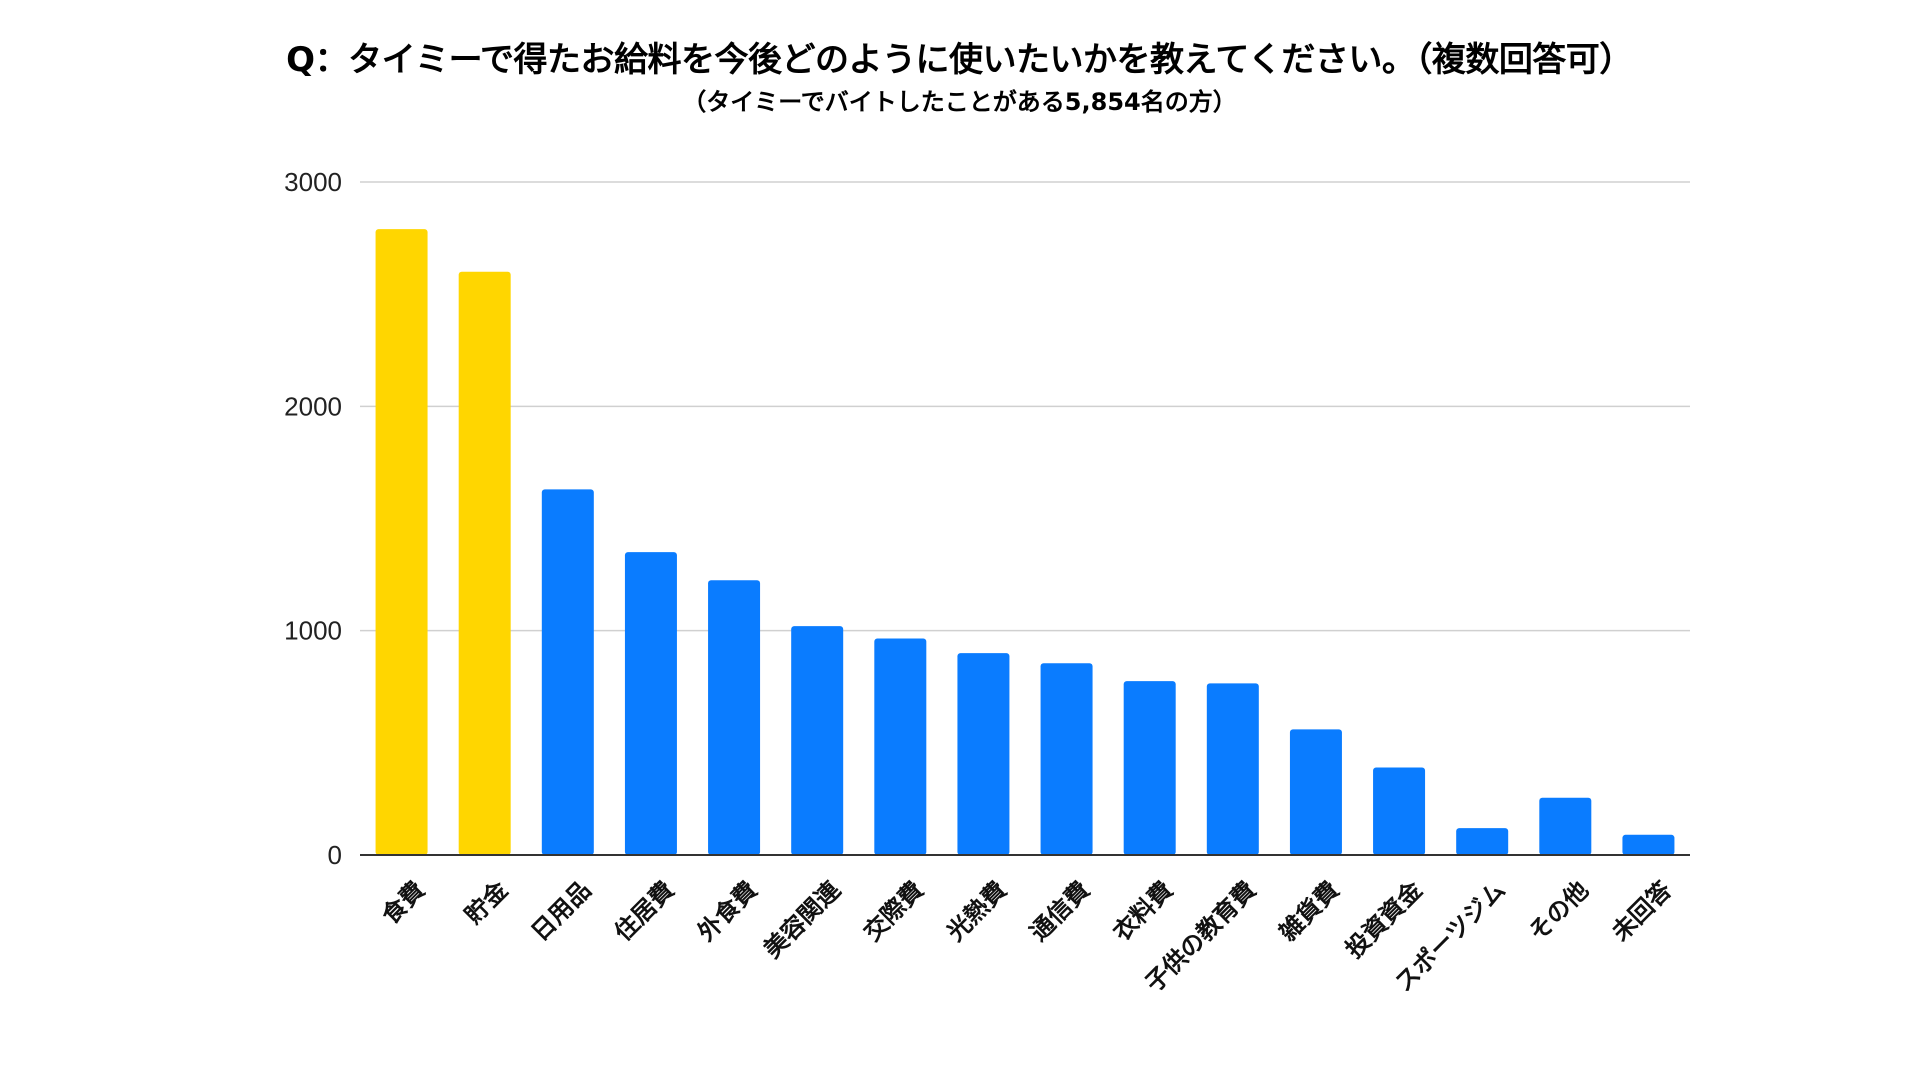 The height and width of the screenshot is (1080, 1919). What do you see at coordinates (727, 911) in the screenshot?
I see `x-tick-label: 外食費` at bounding box center [727, 911].